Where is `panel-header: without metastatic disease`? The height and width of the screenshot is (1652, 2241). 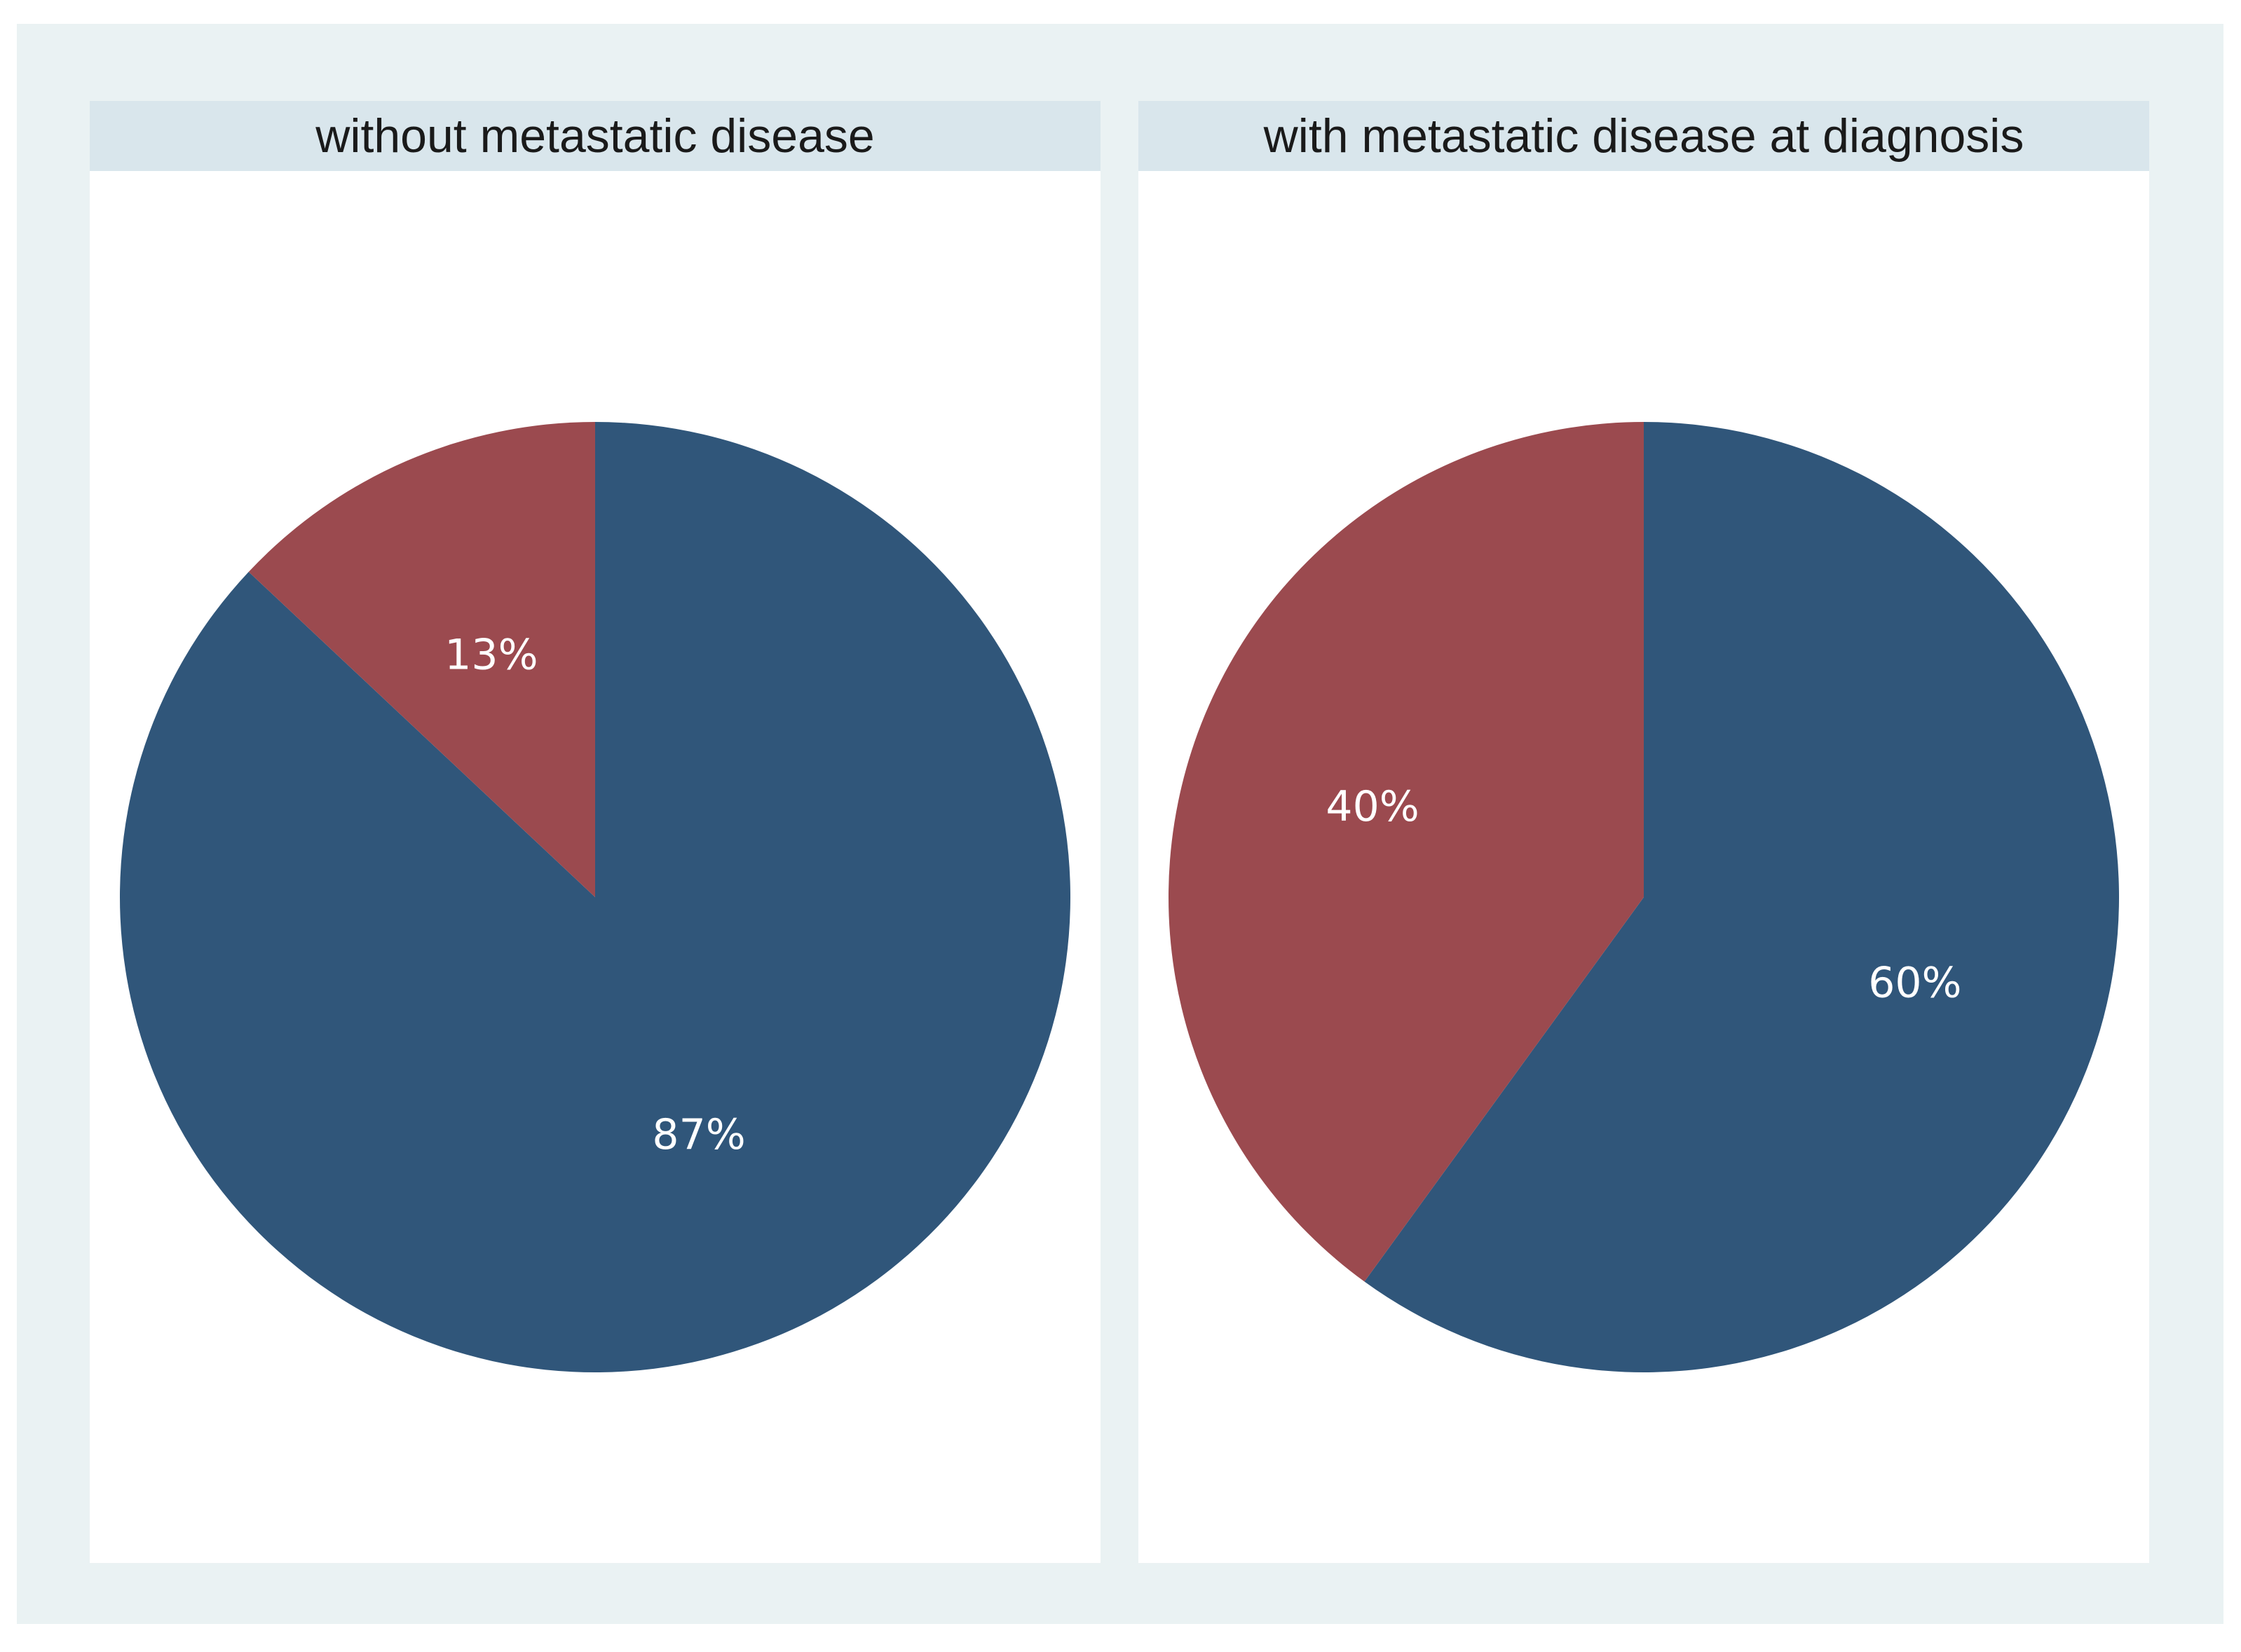 panel-header: without metastatic disease is located at coordinates (595, 136).